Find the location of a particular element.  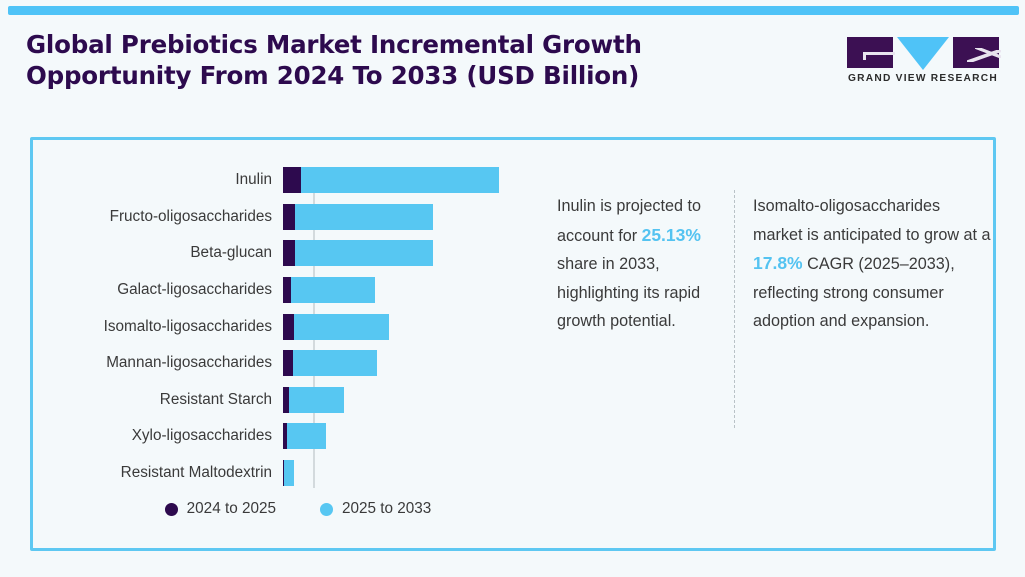

chart-bar-row: Isomalto-ligosaccharides is located at coordinates (298, 326).